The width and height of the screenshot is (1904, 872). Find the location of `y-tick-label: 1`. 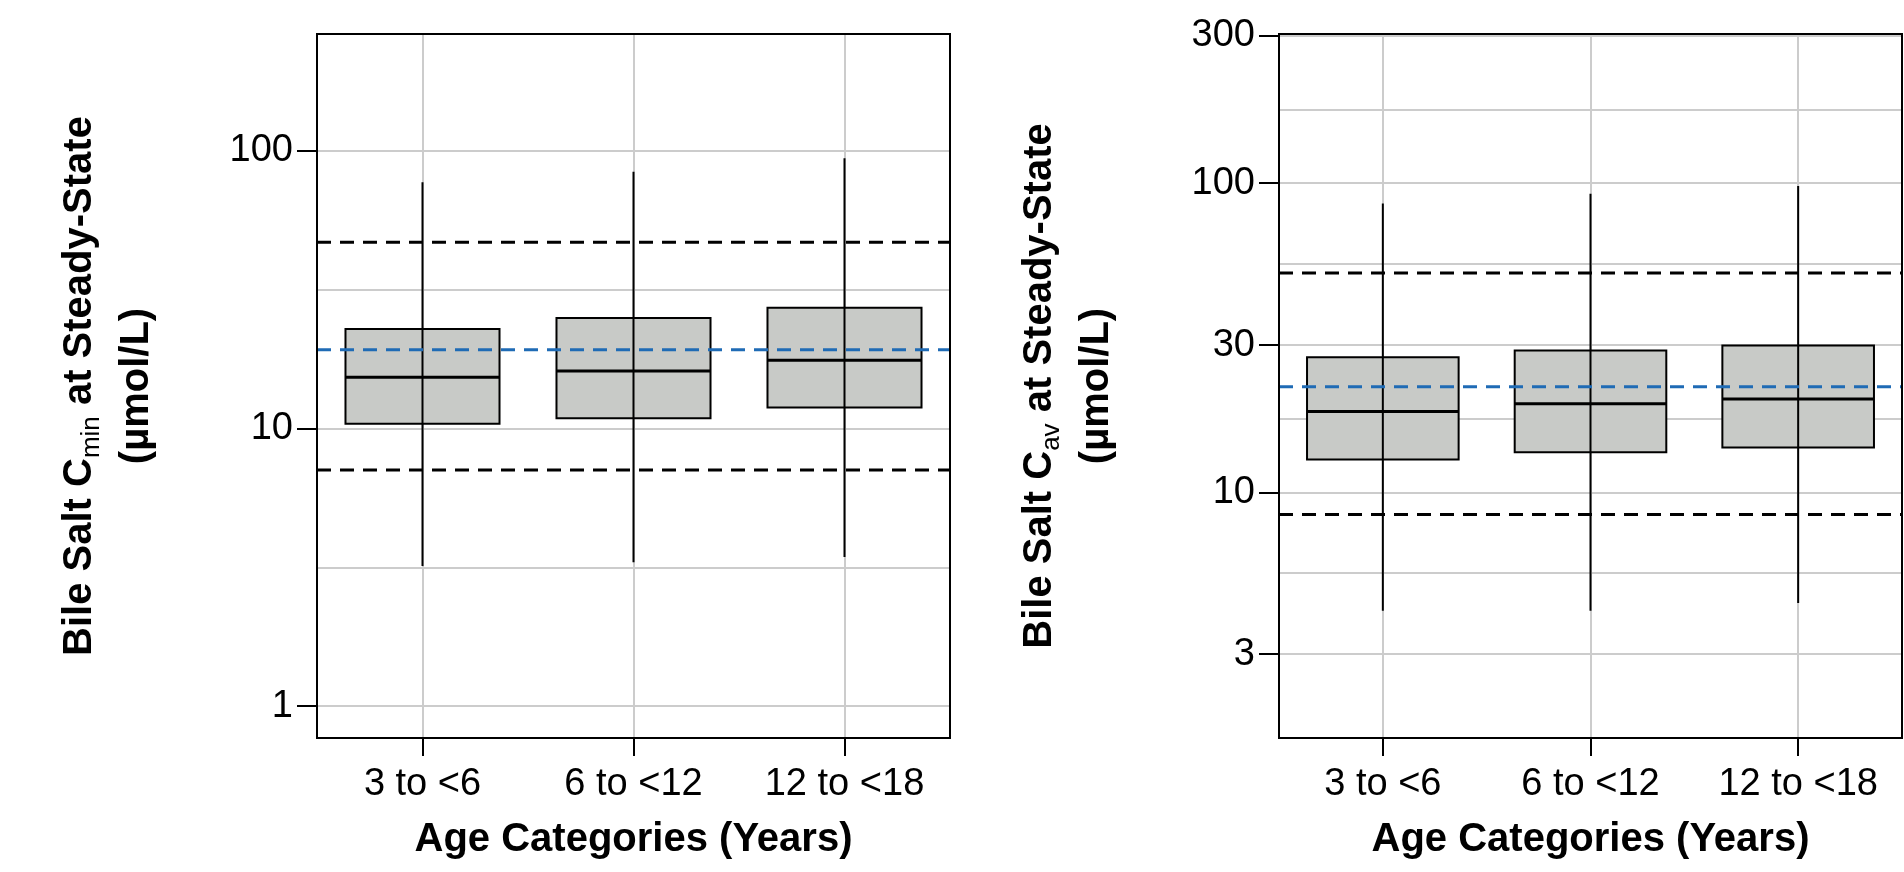

y-tick-label: 1 is located at coordinates (282, 703).